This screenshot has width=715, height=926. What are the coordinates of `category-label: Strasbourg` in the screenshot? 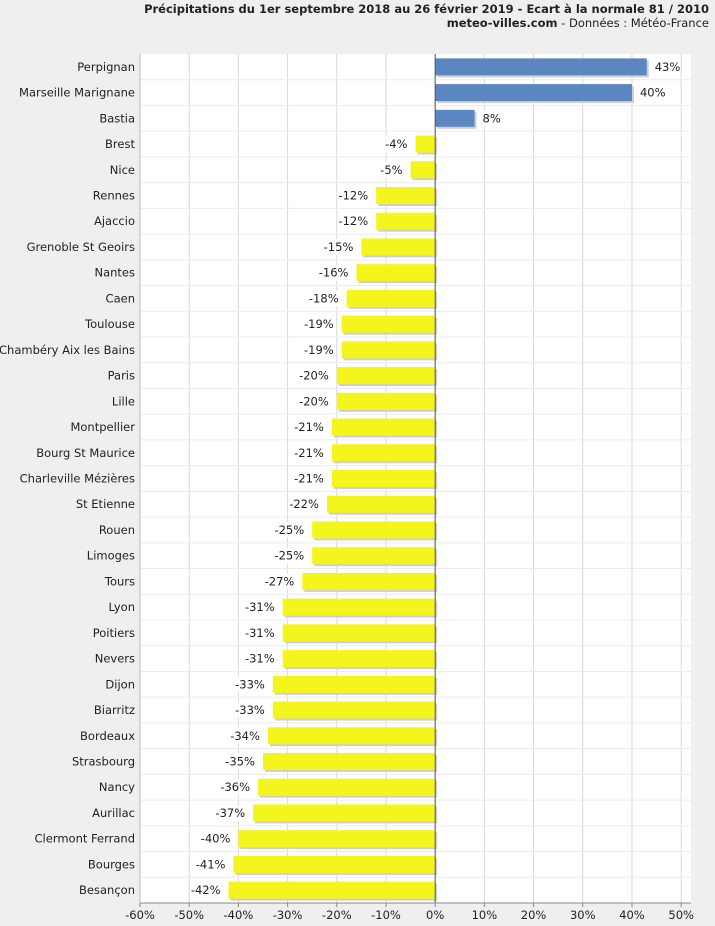 It's located at (103, 762).